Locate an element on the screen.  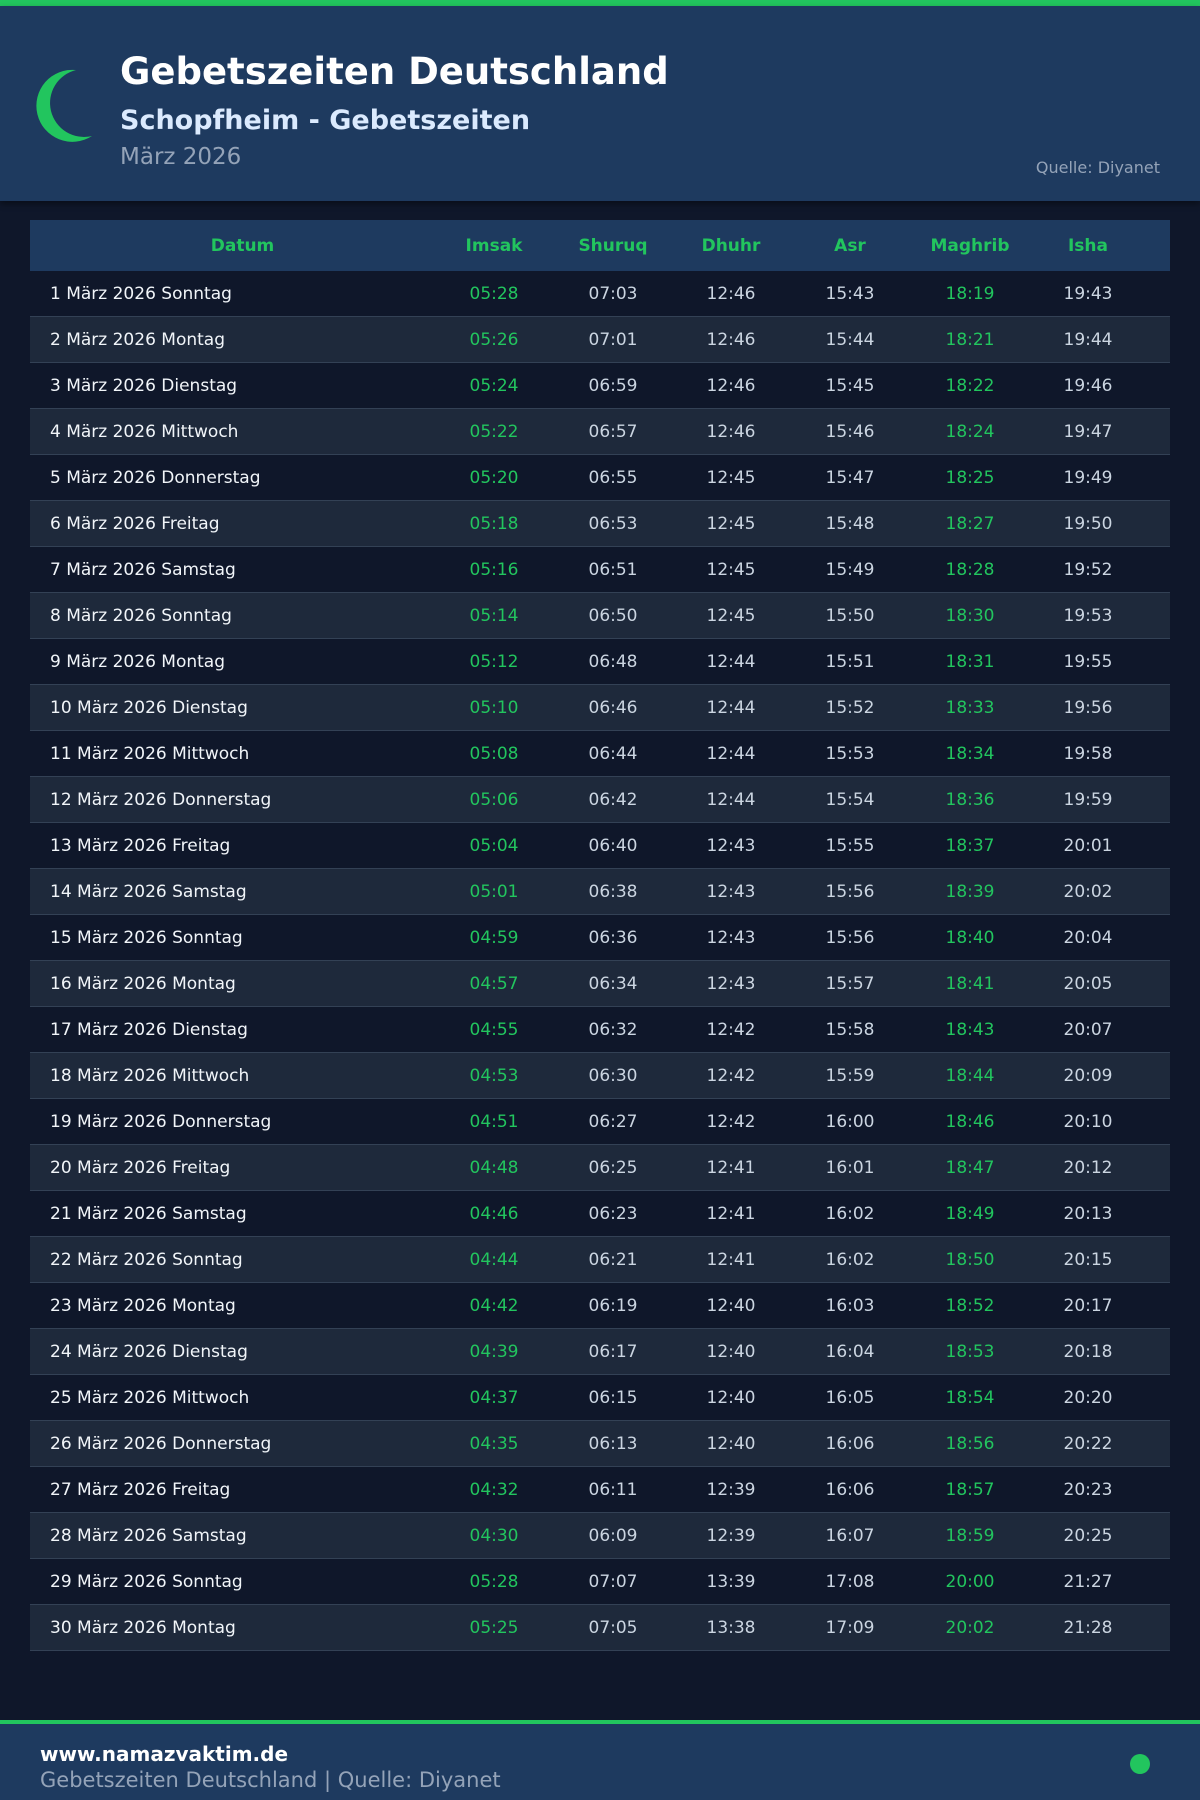
cell-maghrib: 18:22 is located at coordinates (970, 385).